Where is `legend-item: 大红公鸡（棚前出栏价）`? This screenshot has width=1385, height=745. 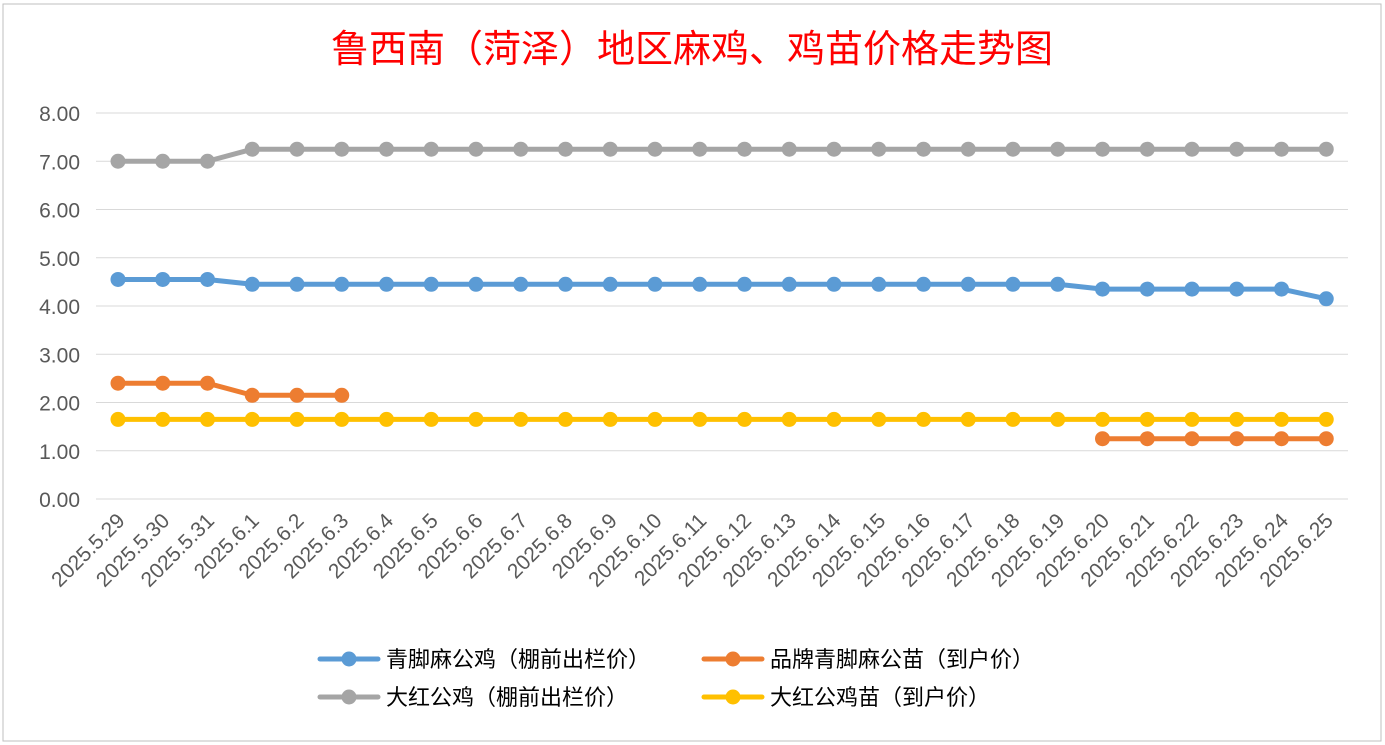
legend-item: 大红公鸡（棚前出栏价） is located at coordinates (472, 698).